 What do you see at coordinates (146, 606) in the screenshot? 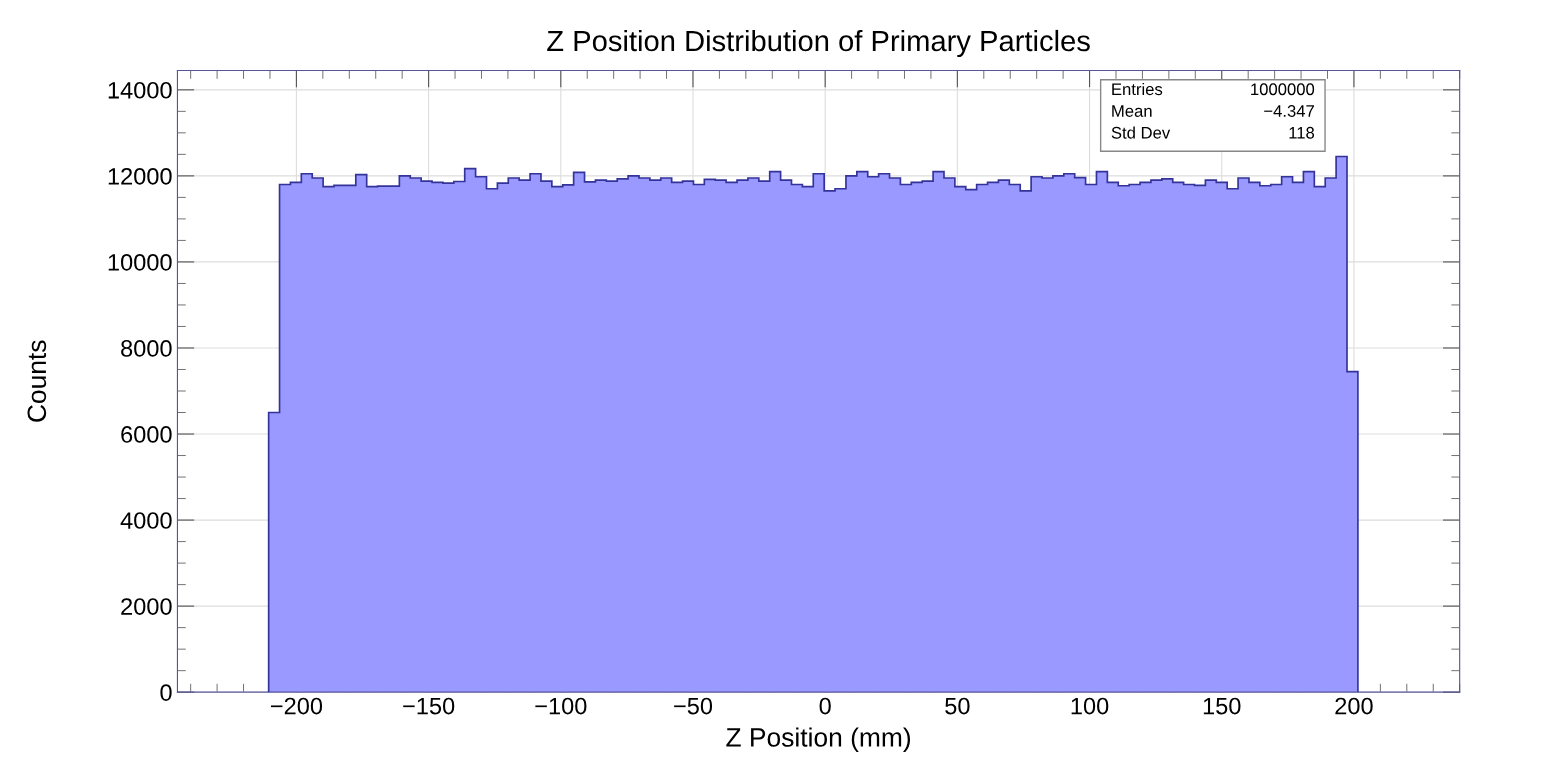
I see `y-tick-label: 2000` at bounding box center [146, 606].